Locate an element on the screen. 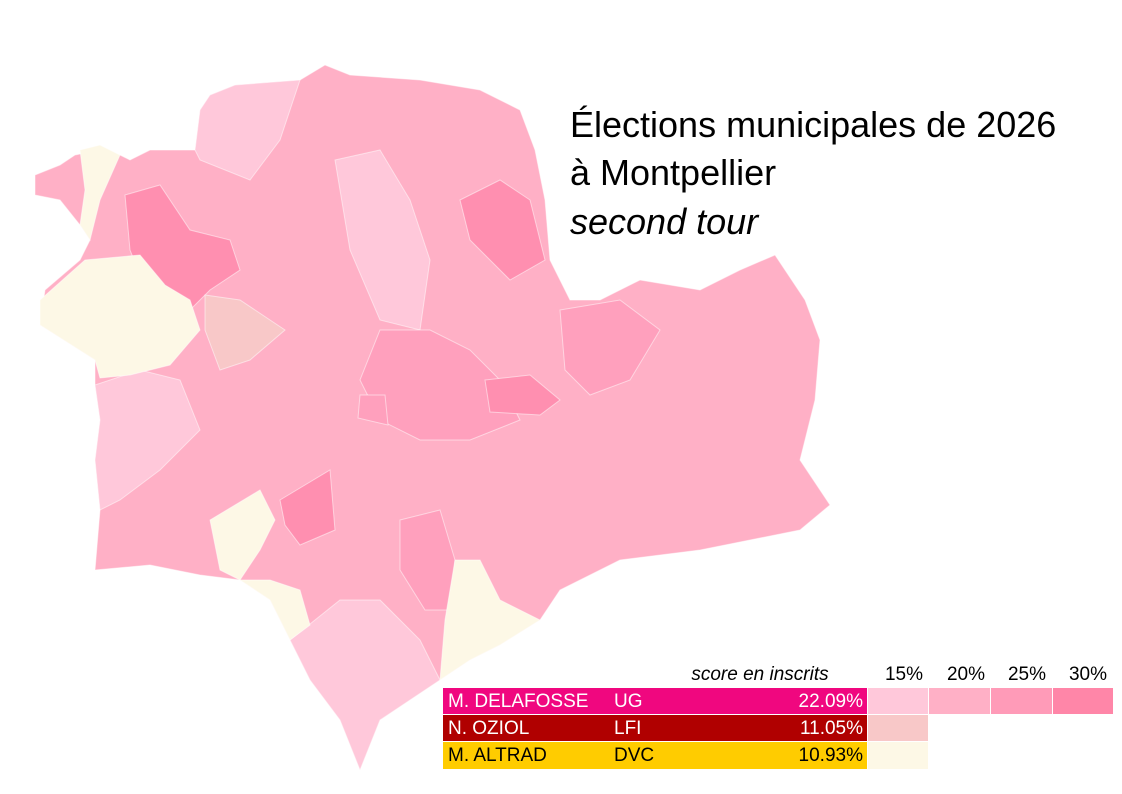 The image size is (1122, 794). scale-label: 20% is located at coordinates (966, 674).